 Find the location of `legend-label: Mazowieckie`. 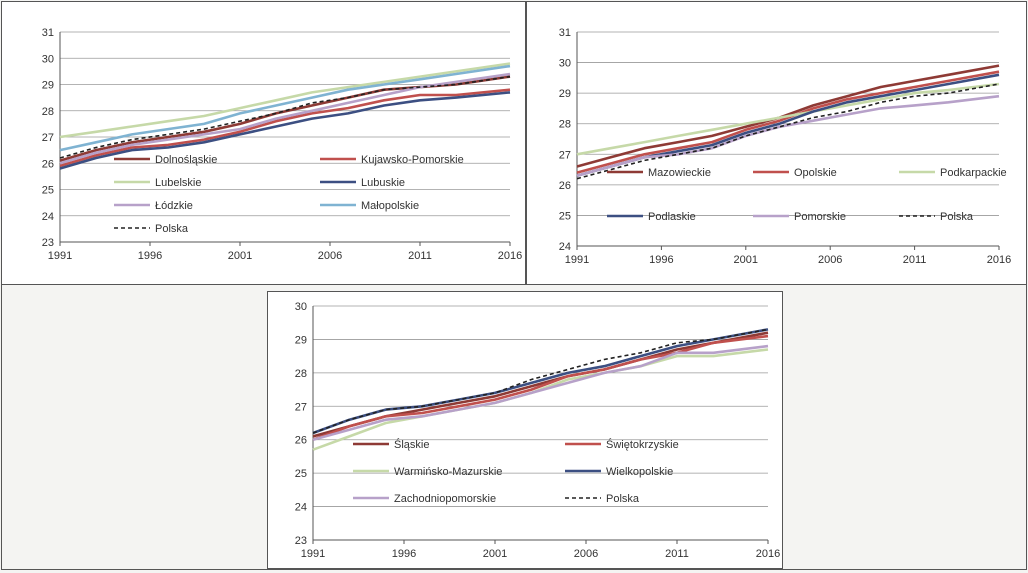

legend-label: Mazowieckie is located at coordinates (679, 173).